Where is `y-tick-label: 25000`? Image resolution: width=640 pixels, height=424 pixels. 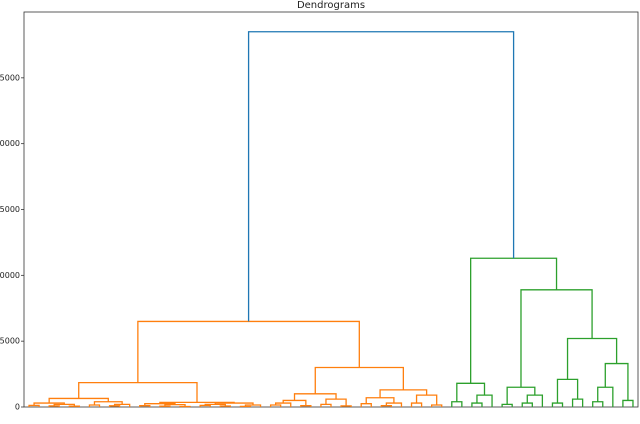 y-tick-label: 25000 is located at coordinates (10, 77).